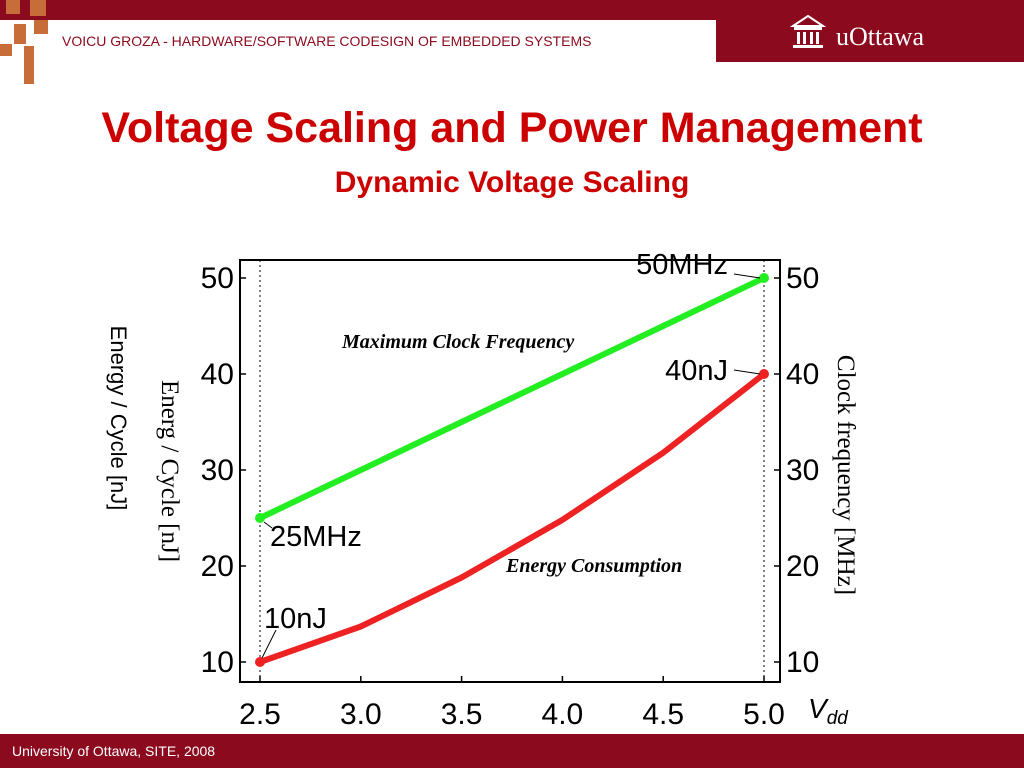 This screenshot has width=1024, height=768. Describe the element at coordinates (462, 714) in the screenshot. I see `x-tick-label: 3.5` at that location.